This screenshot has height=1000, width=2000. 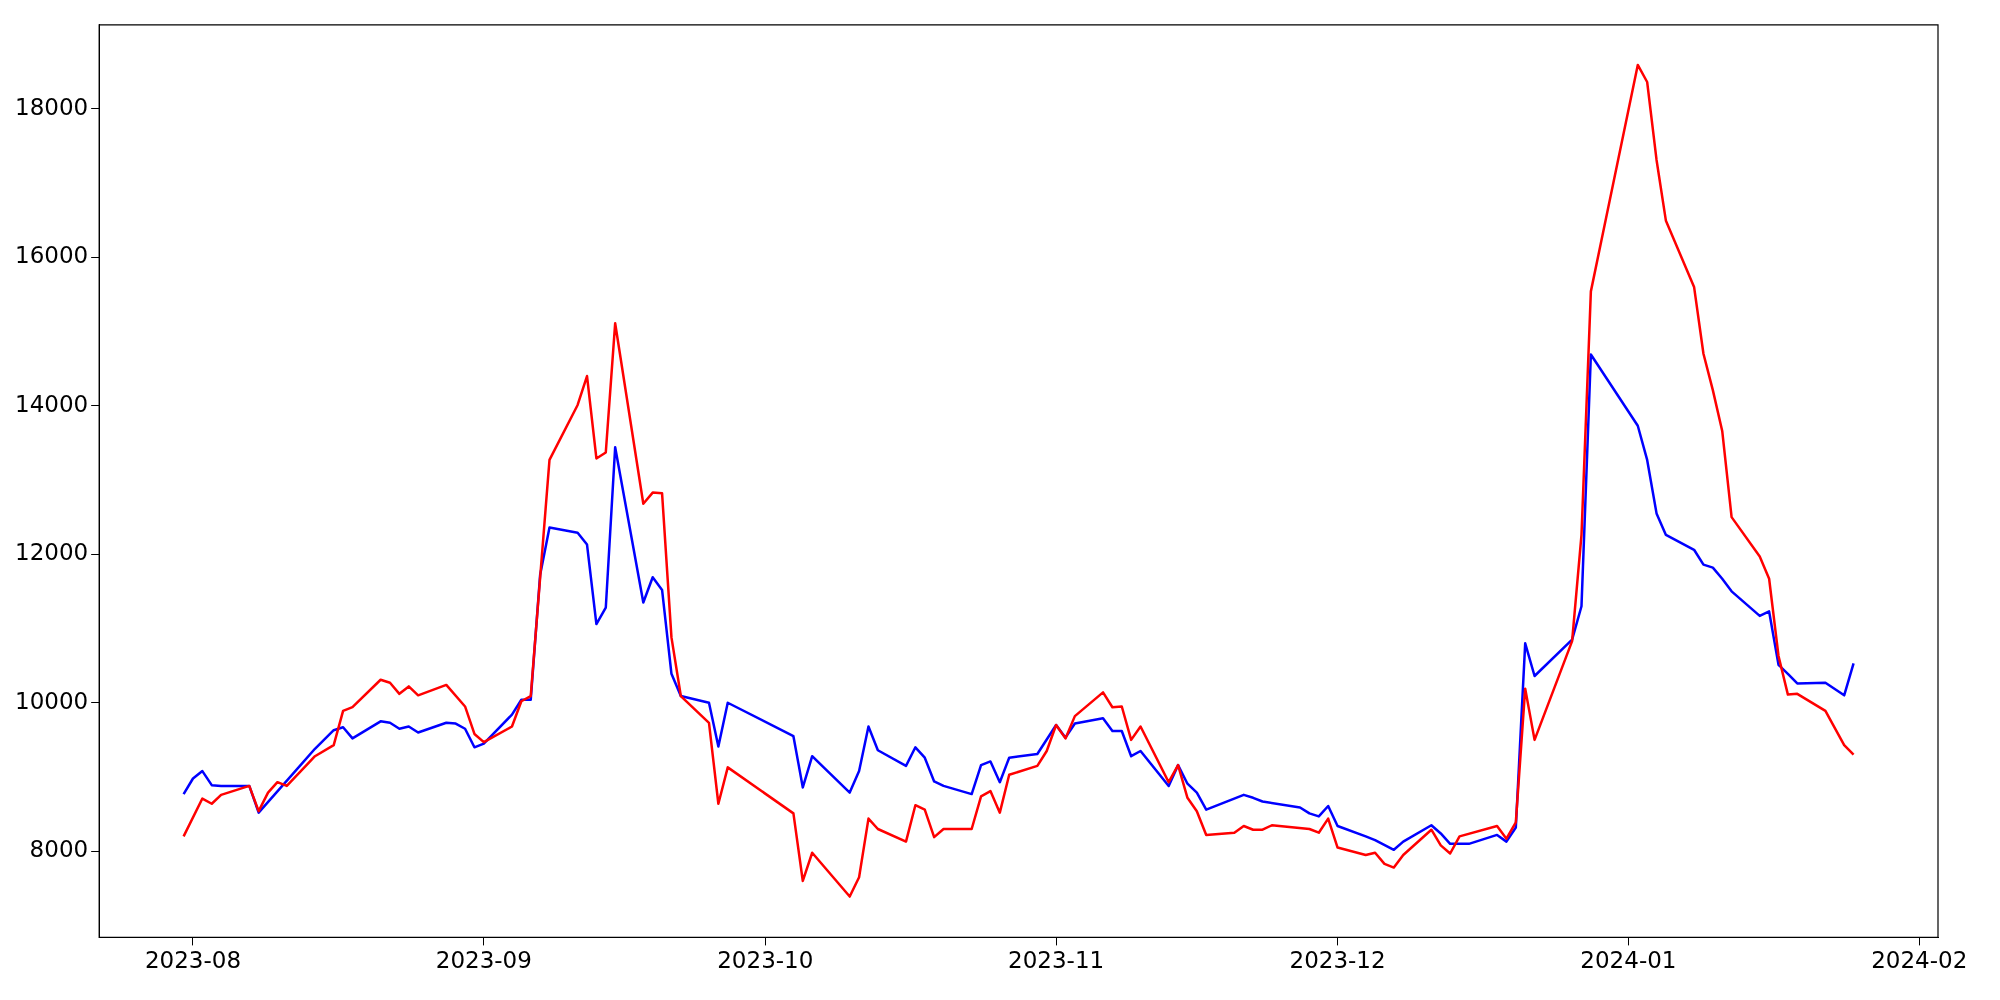 I want to click on y-tick-label: 14000, so click(x=51, y=403).